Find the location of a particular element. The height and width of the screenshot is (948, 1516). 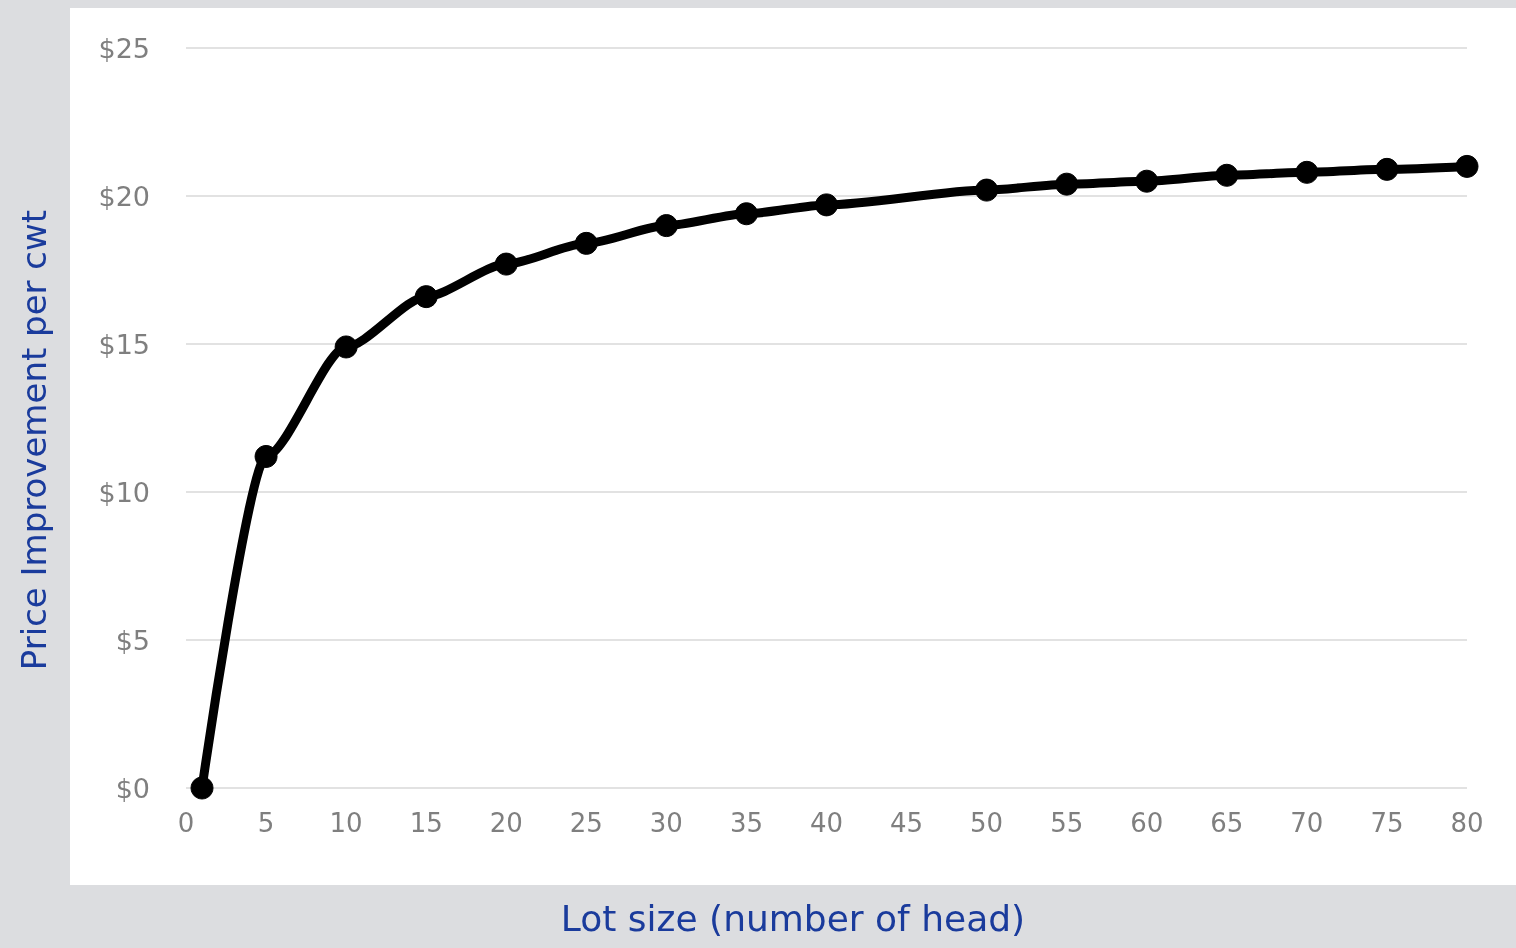

x-tick-label: 50 is located at coordinates (987, 823).